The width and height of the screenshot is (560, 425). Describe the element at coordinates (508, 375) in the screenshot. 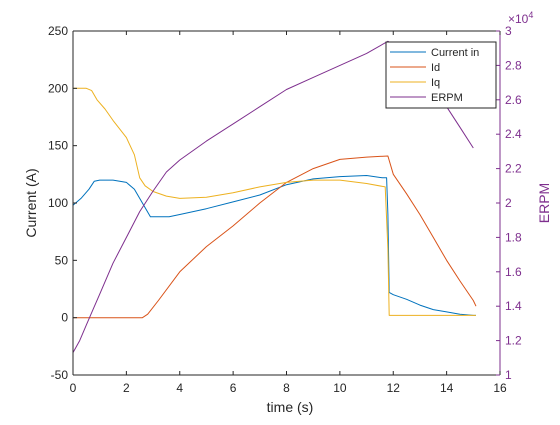

I see `y-right-tick-label: 1` at that location.